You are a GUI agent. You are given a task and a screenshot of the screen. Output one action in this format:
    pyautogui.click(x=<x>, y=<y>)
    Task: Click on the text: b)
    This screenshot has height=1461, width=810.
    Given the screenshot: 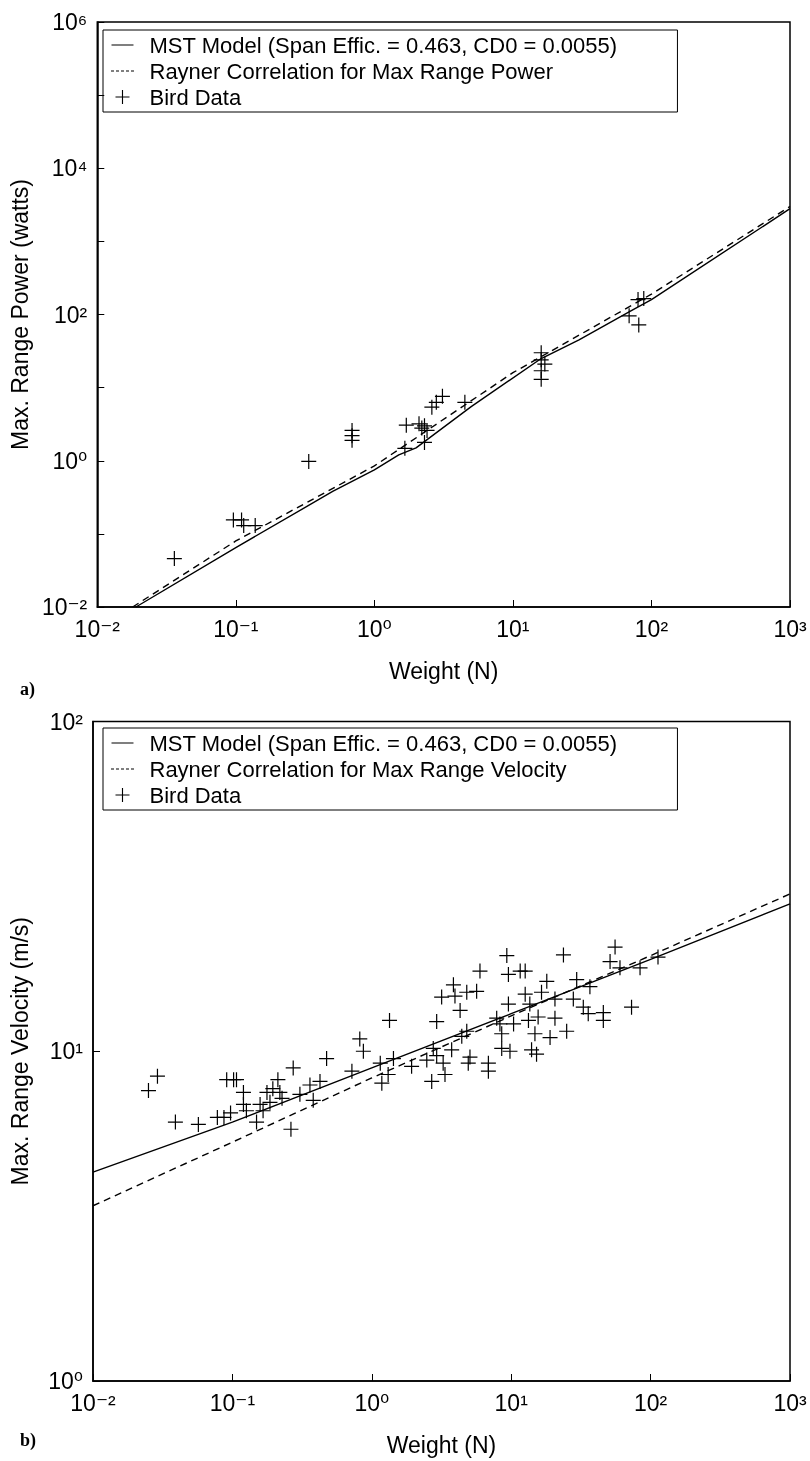 What is the action you would take?
    pyautogui.click(x=28, y=1440)
    